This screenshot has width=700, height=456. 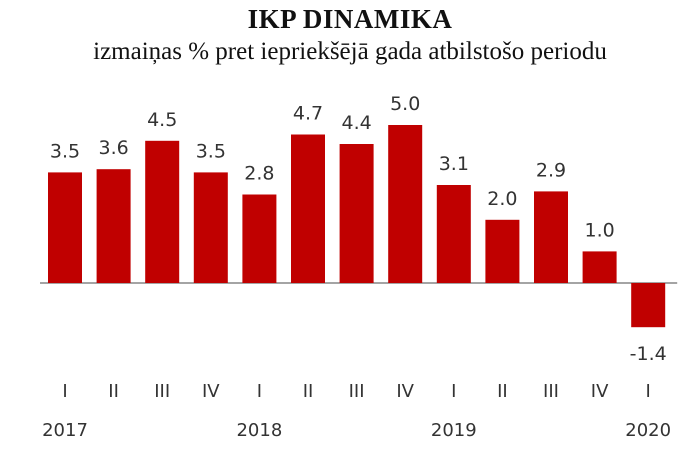 What do you see at coordinates (308, 114) in the screenshot?
I see `value-label: 4.7` at bounding box center [308, 114].